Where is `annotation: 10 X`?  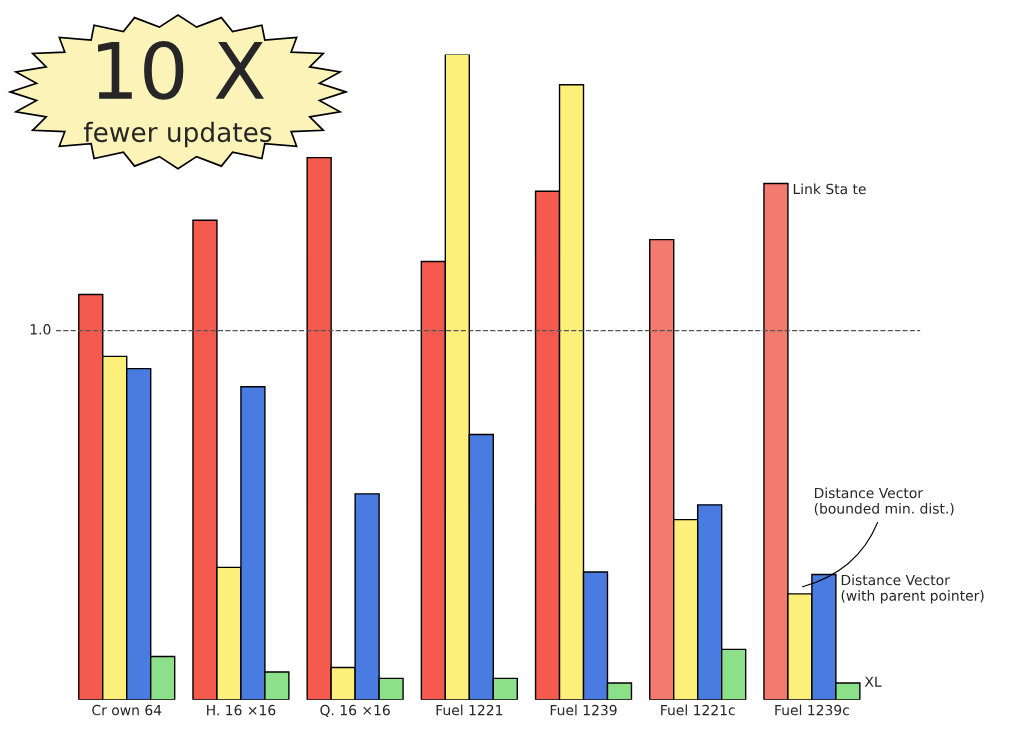
annotation: 10 X is located at coordinates (181, 70).